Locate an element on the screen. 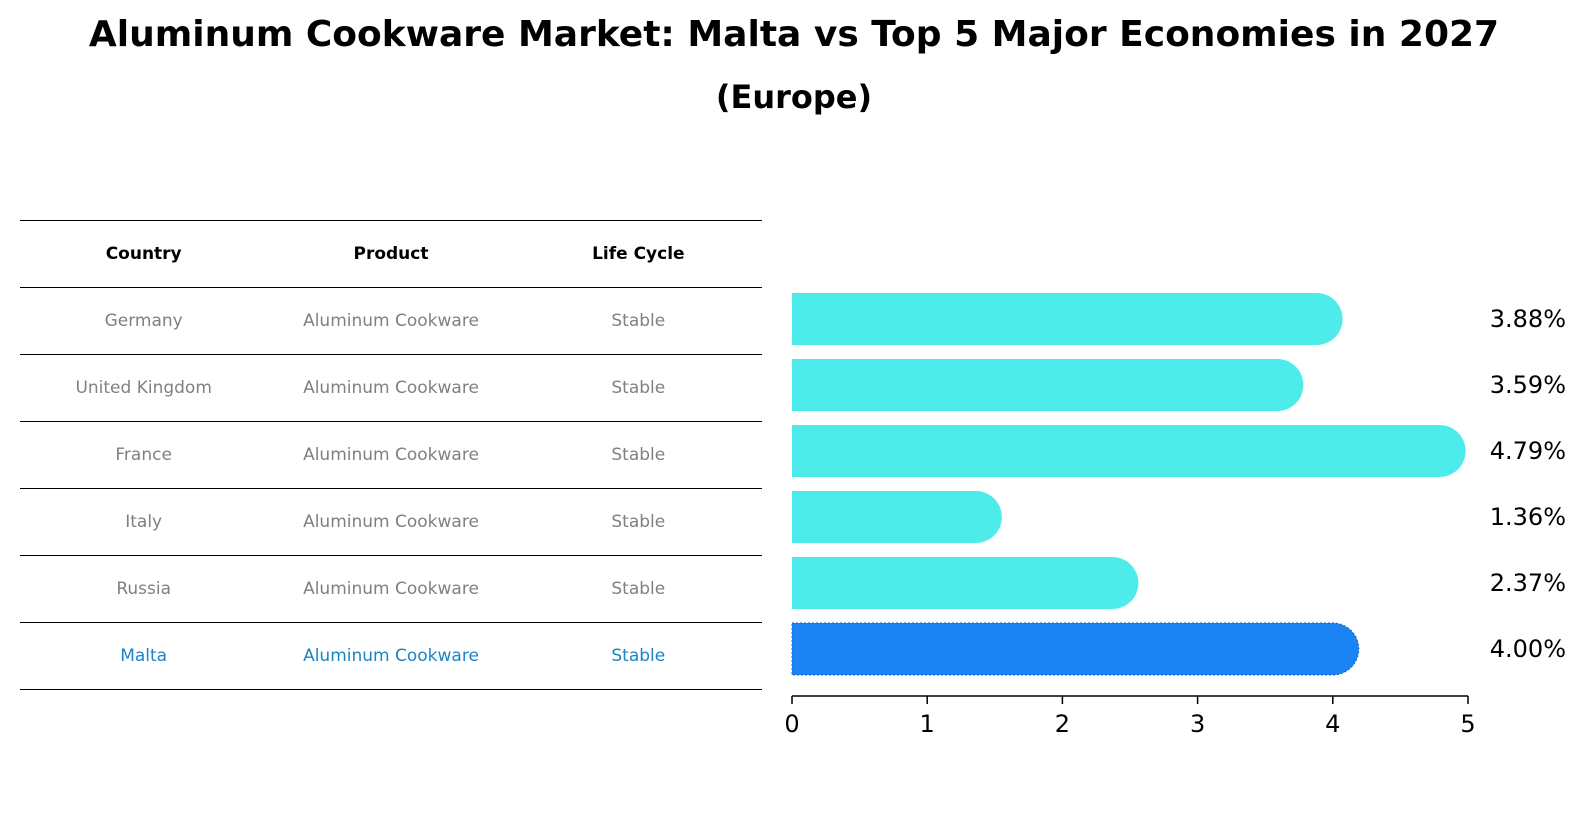 The width and height of the screenshot is (1588, 823). header-country: Country is located at coordinates (143, 254).